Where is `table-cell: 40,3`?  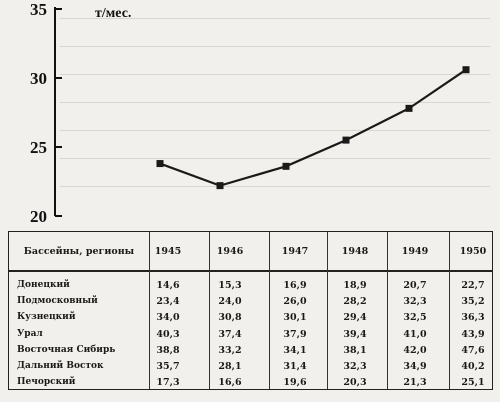 table-cell: 40,3 is located at coordinates (168, 334).